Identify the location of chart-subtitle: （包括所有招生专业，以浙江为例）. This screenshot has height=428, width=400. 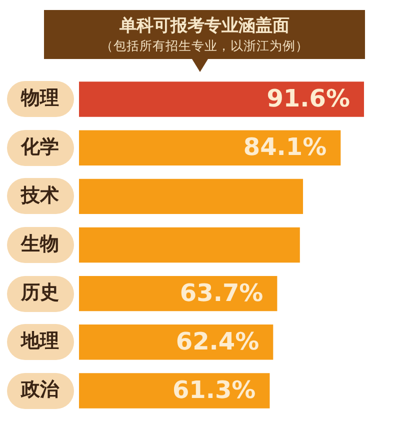
(204, 45).